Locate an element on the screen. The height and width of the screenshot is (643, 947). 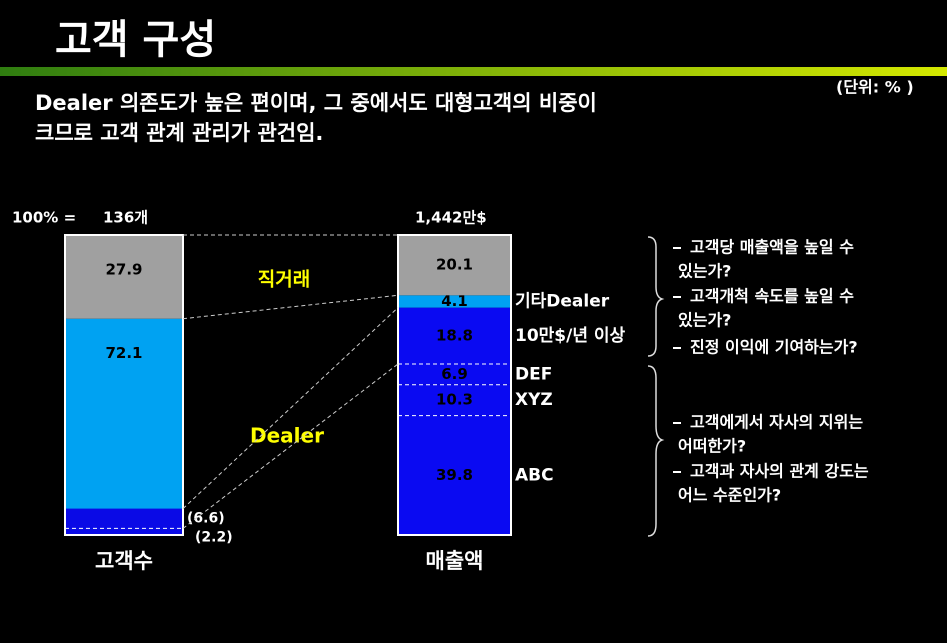
segment-name: ABC is located at coordinates (534, 475).